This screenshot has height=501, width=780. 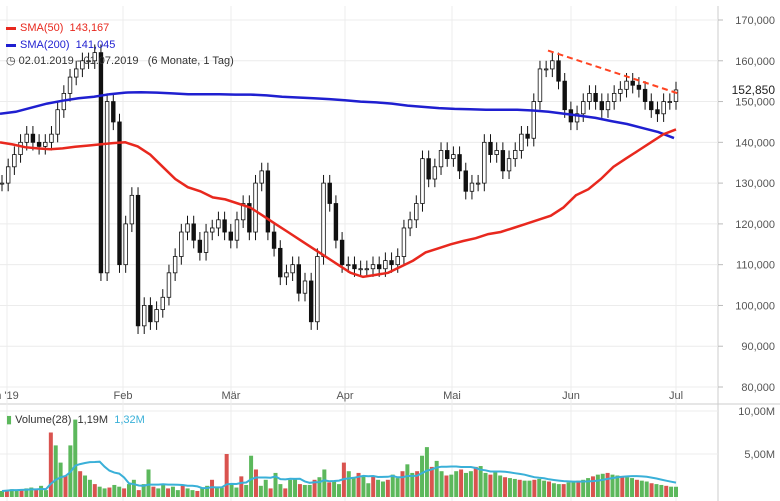 What do you see at coordinates (571, 396) in the screenshot?
I see `x-tick-label: Jun` at bounding box center [571, 396].